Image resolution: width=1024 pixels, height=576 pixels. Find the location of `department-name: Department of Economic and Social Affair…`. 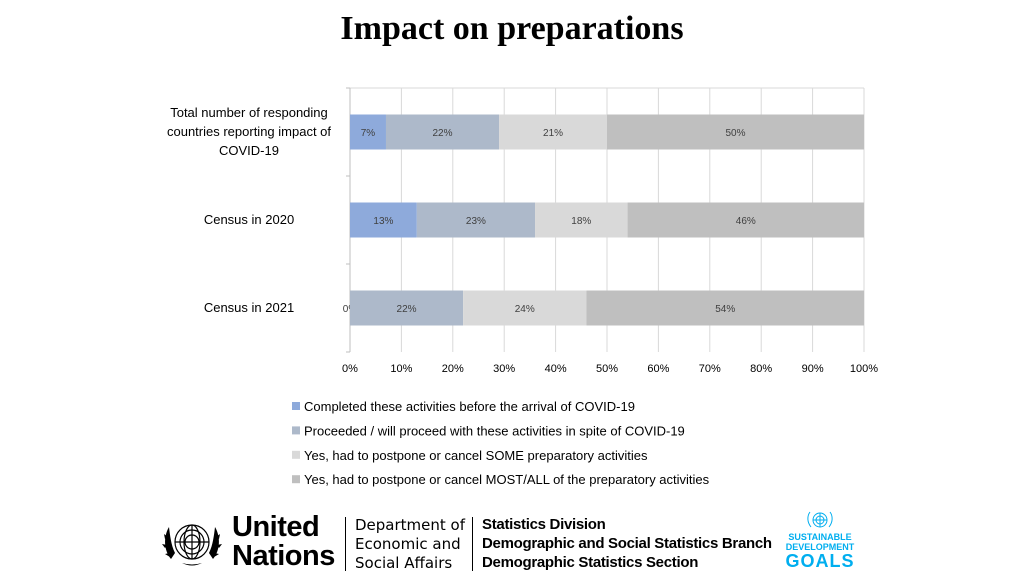

department-name: Department of Economic and Social Affair… is located at coordinates (410, 544).